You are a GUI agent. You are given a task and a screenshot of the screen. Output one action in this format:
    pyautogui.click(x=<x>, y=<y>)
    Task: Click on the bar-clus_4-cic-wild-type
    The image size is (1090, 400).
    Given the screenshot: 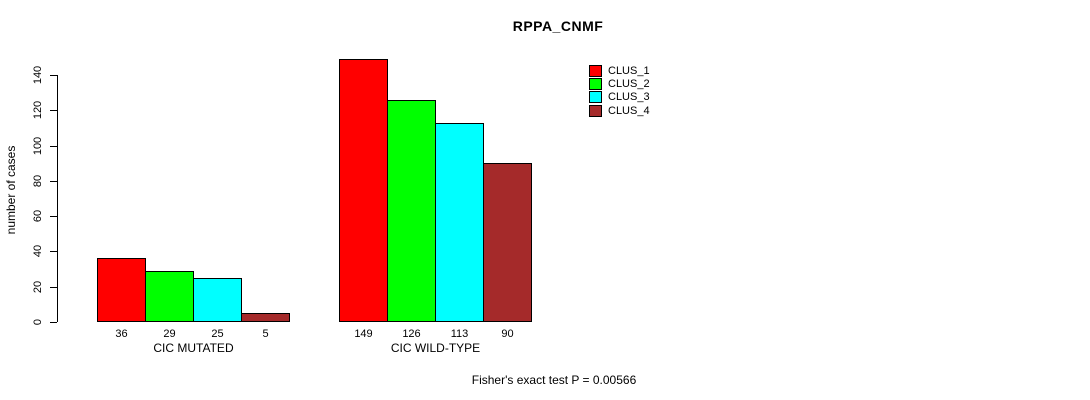 What is the action you would take?
    pyautogui.click(x=507, y=242)
    